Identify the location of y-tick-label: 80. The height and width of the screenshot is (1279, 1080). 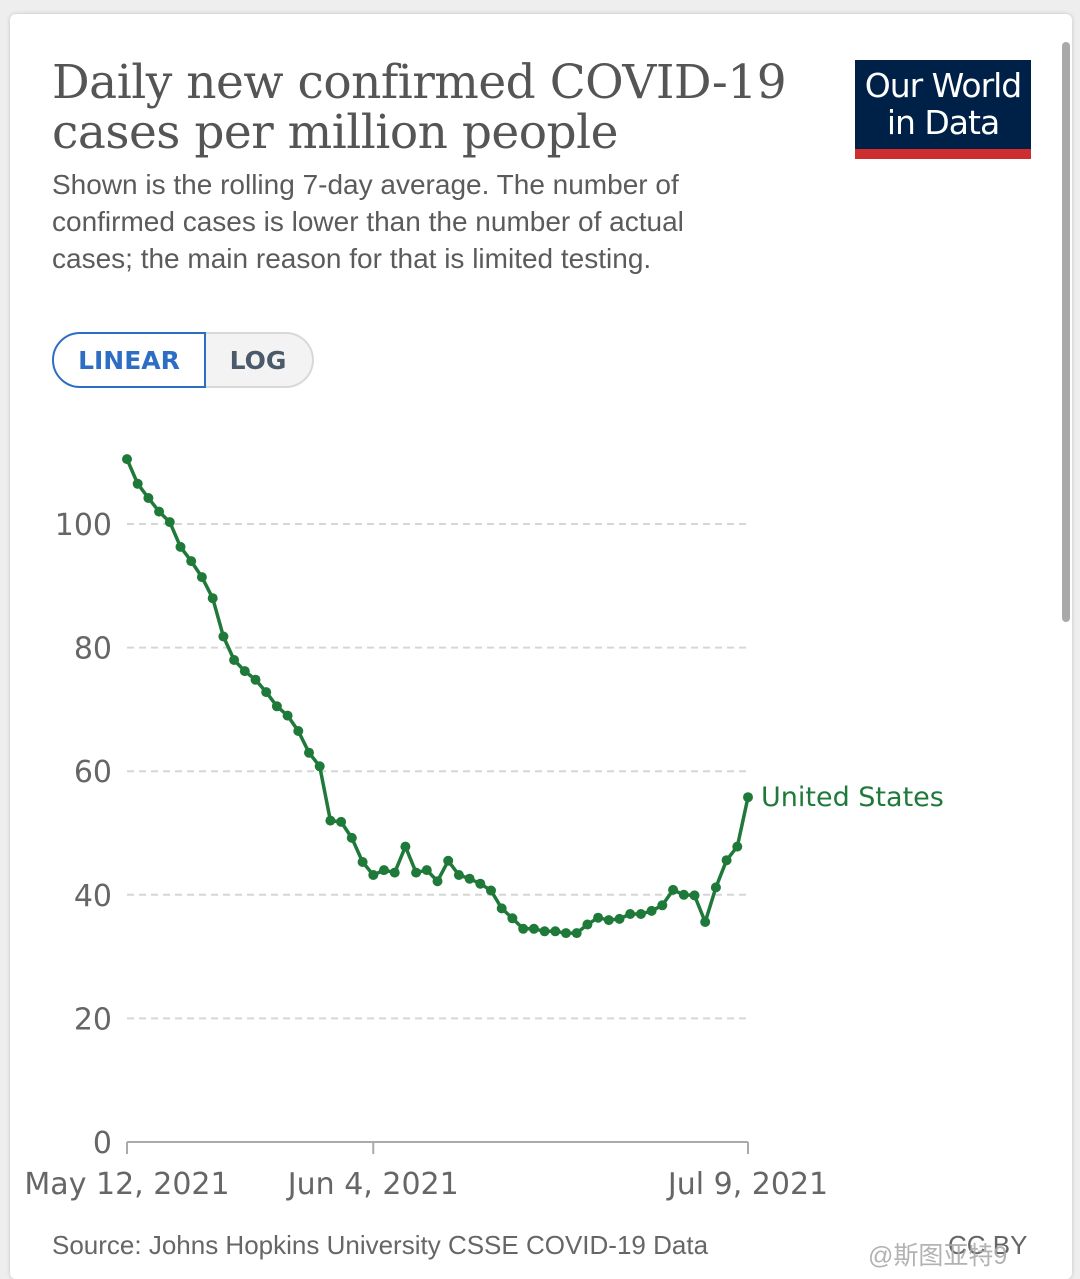
(93, 649).